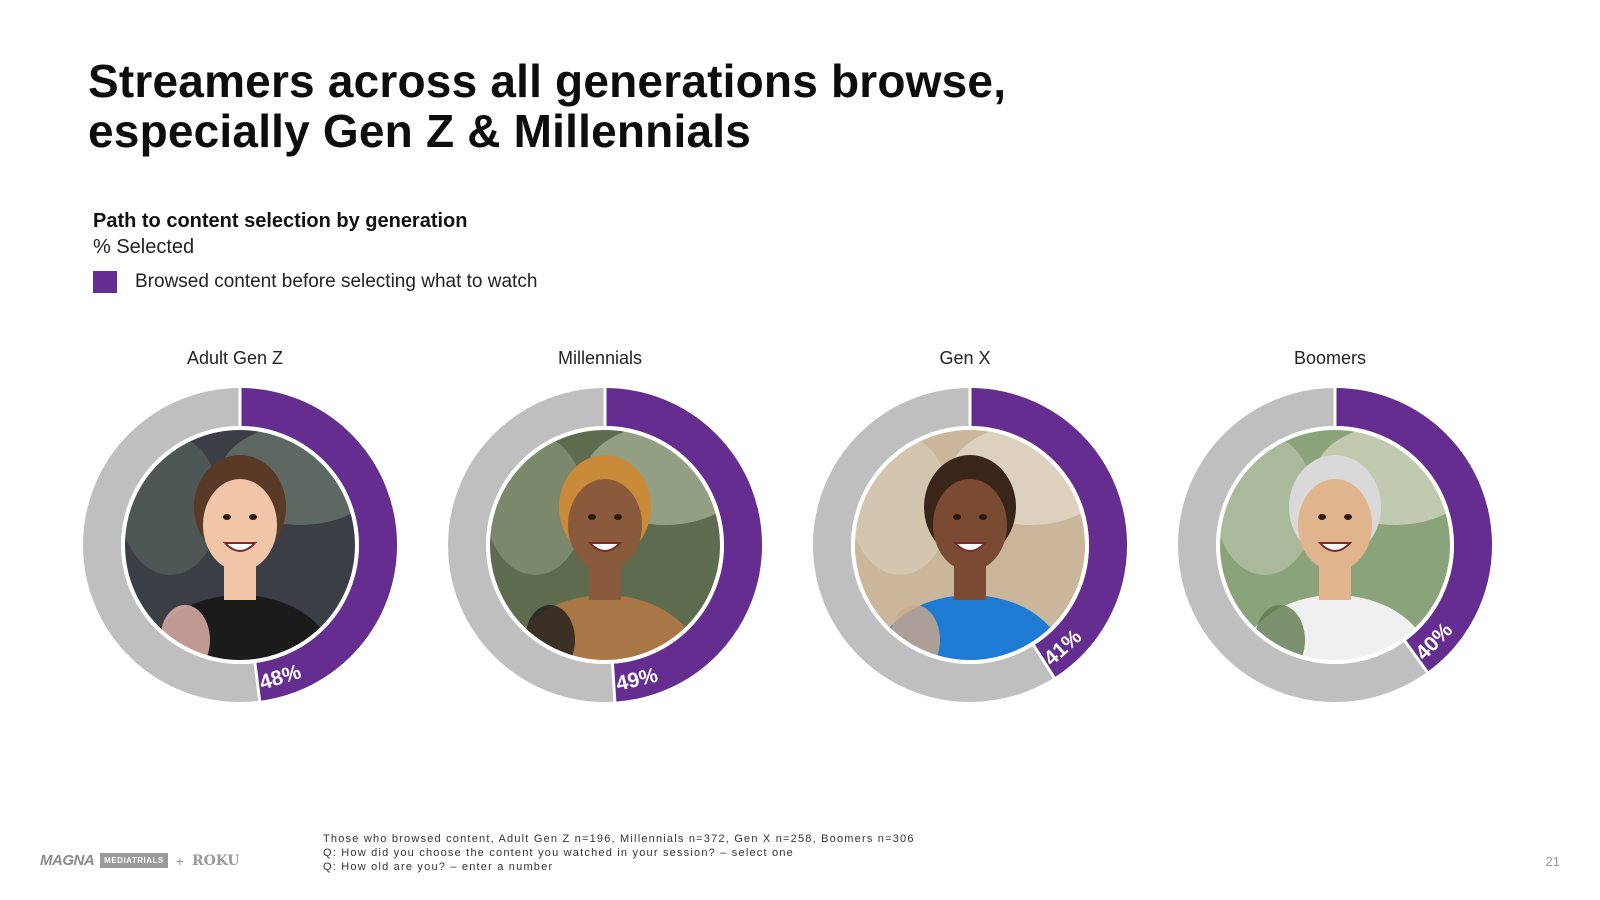 The height and width of the screenshot is (900, 1600). Describe the element at coordinates (235, 358) in the screenshot. I see `category-label: Adult Gen Z` at that location.